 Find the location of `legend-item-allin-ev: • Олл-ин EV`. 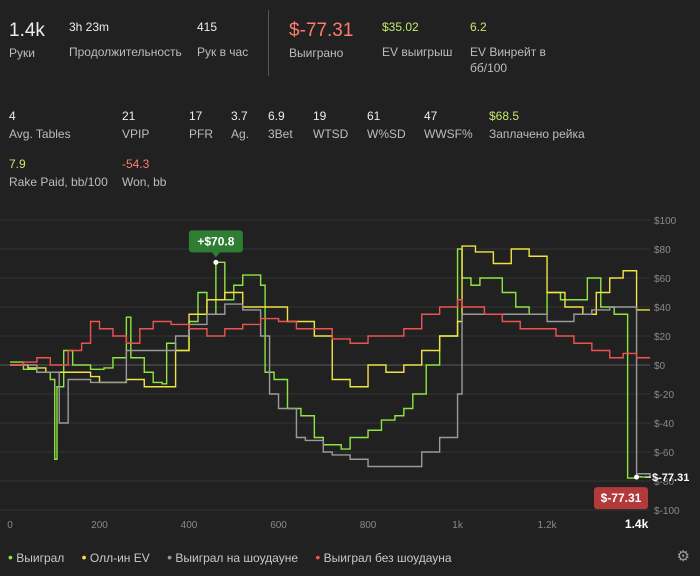

legend-item-allin-ev: • Олл-ин EV is located at coordinates (115, 557).